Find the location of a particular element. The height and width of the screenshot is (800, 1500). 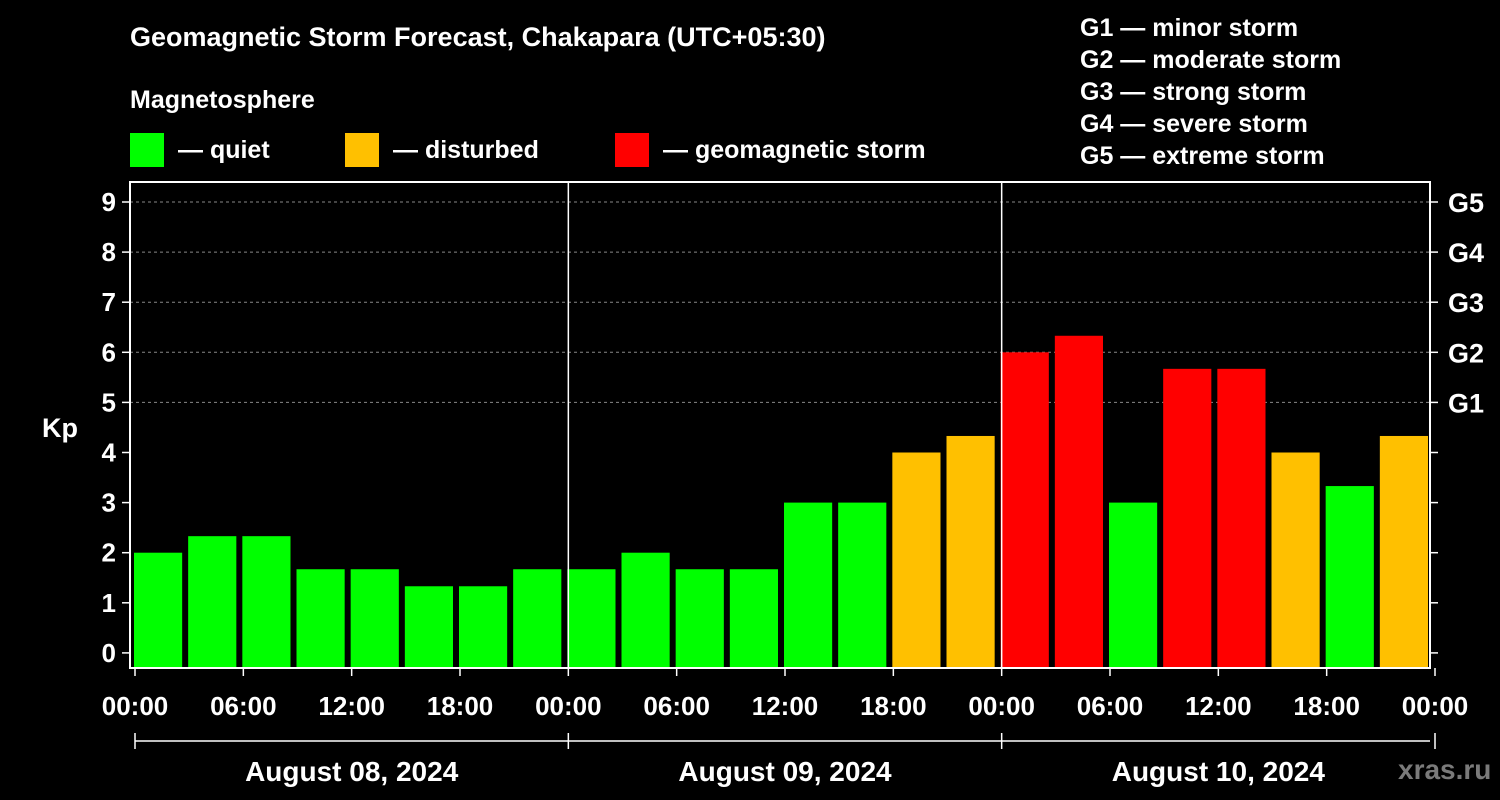

y-tick-label: 3 is located at coordinates (109, 503).